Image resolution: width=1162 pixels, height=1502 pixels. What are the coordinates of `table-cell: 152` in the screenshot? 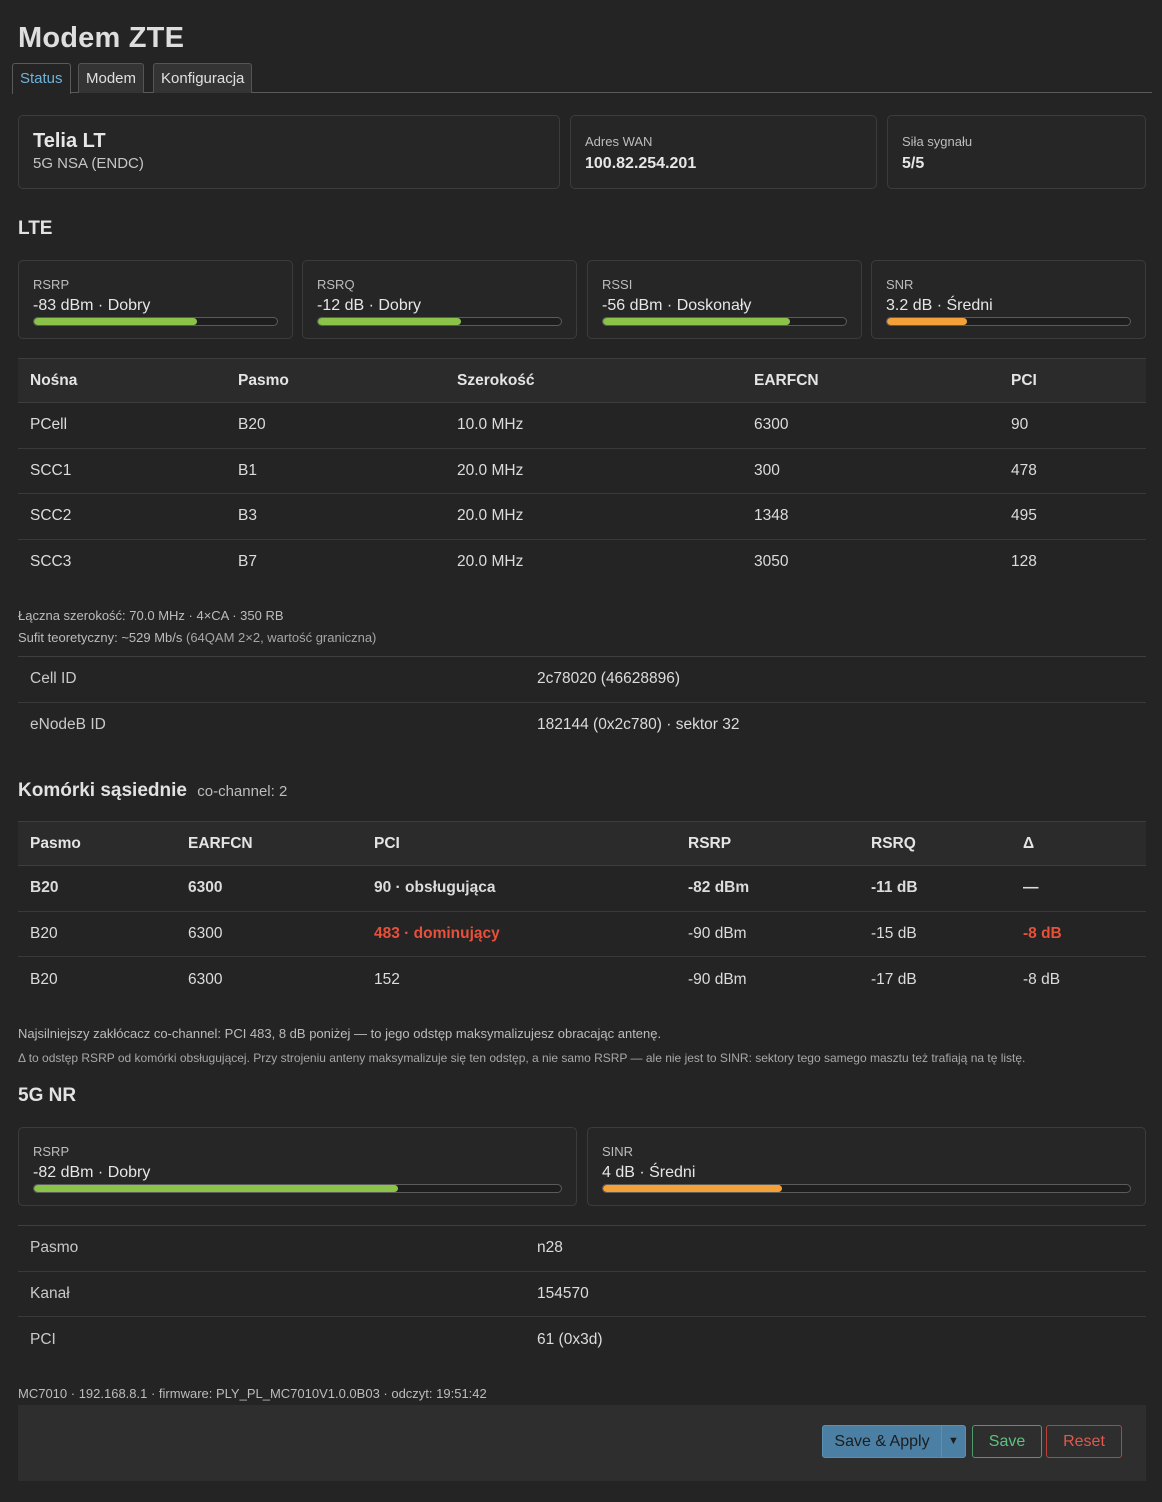 It's located at (387, 979).